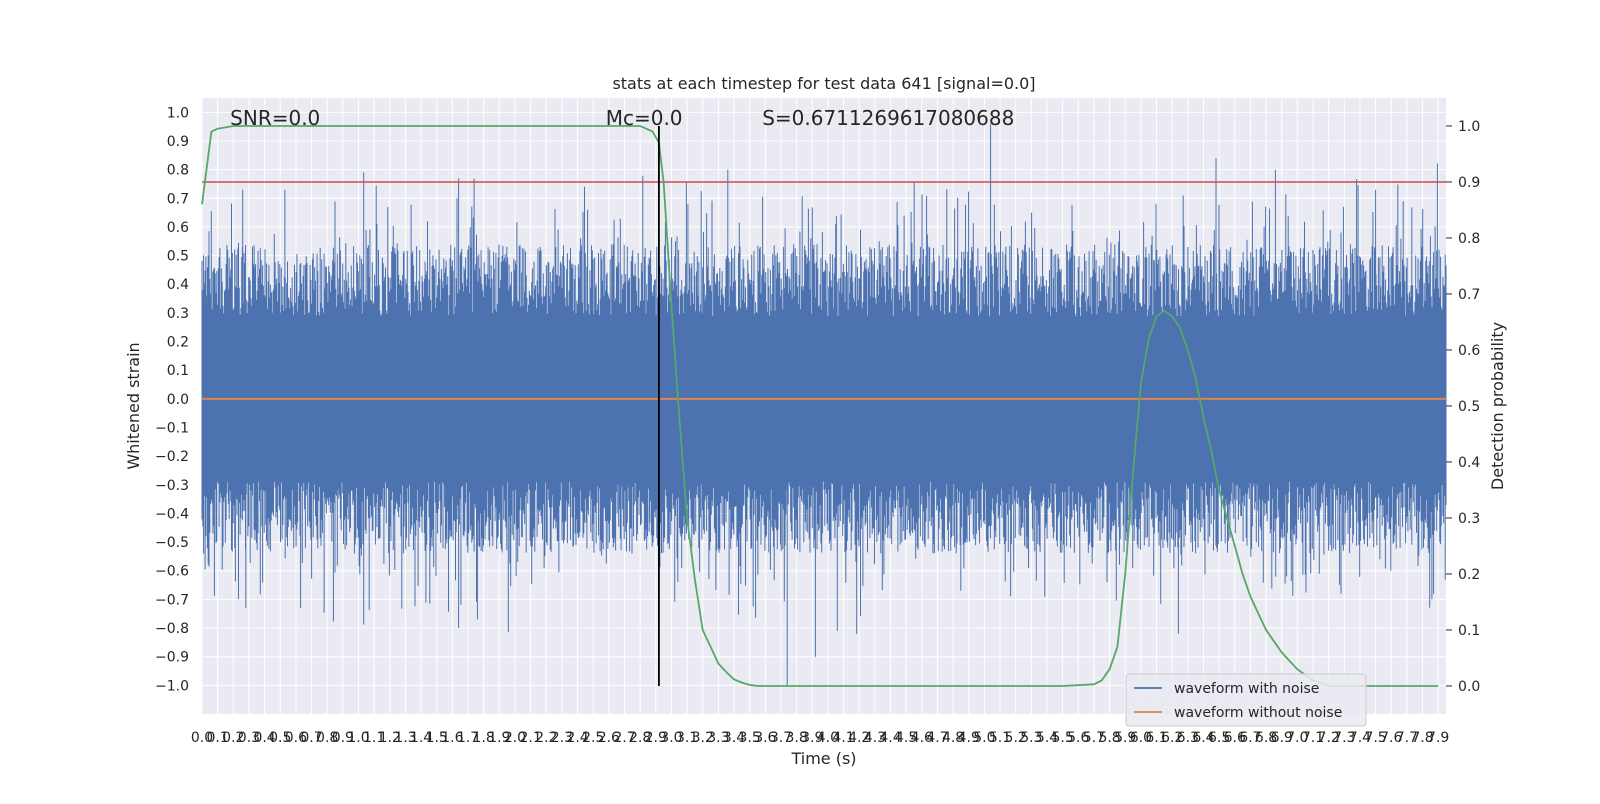 Image resolution: width=1600 pixels, height=804 pixels. What do you see at coordinates (172, 428) in the screenshot?
I see `y-left-tick-label: −0.1` at bounding box center [172, 428].